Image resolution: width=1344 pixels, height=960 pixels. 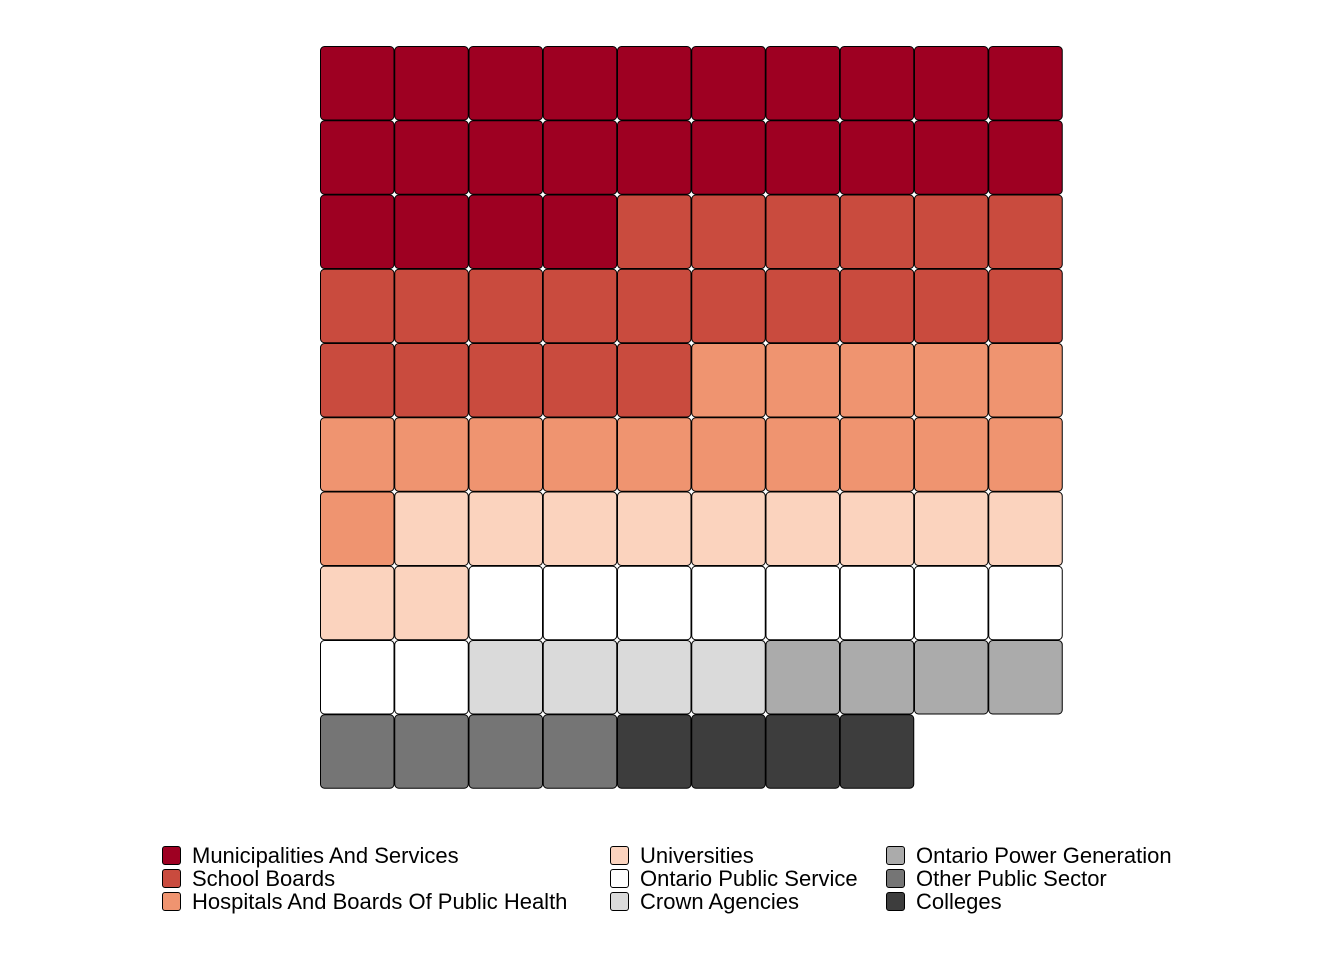 What do you see at coordinates (264, 878) in the screenshot?
I see `legend-label: School Boards` at bounding box center [264, 878].